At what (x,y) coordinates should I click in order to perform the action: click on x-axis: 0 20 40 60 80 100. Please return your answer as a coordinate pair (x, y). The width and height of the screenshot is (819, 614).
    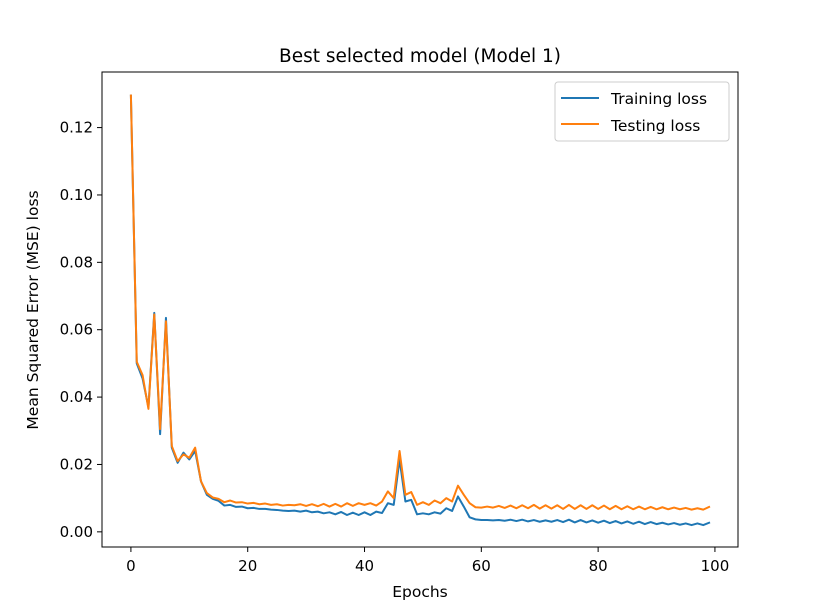
    Looking at the image, I should click on (427, 561).